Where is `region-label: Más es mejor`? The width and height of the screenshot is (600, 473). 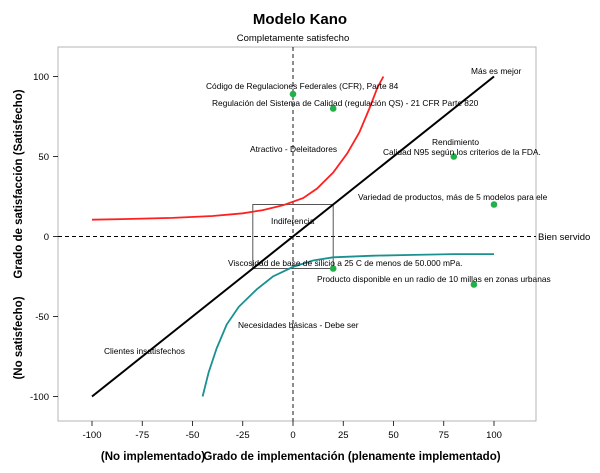
region-label: Más es mejor is located at coordinates (496, 71).